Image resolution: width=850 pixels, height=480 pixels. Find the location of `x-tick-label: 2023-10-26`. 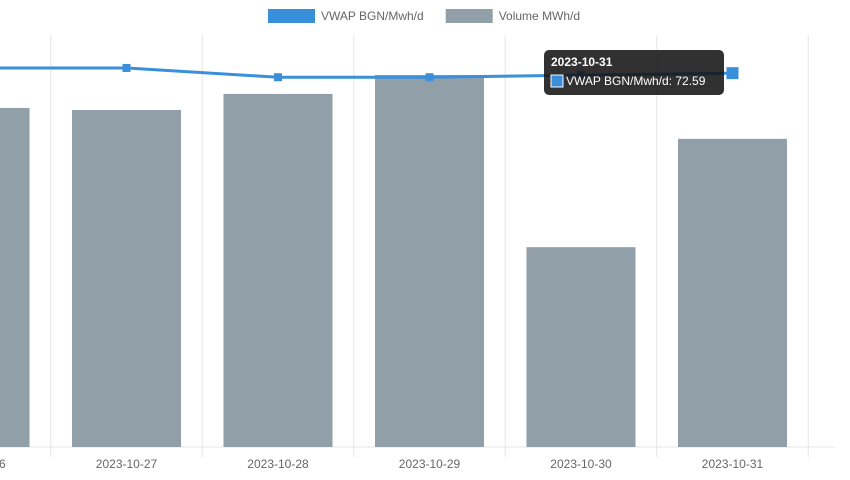

x-tick-label: 2023-10-26 is located at coordinates (3, 464).